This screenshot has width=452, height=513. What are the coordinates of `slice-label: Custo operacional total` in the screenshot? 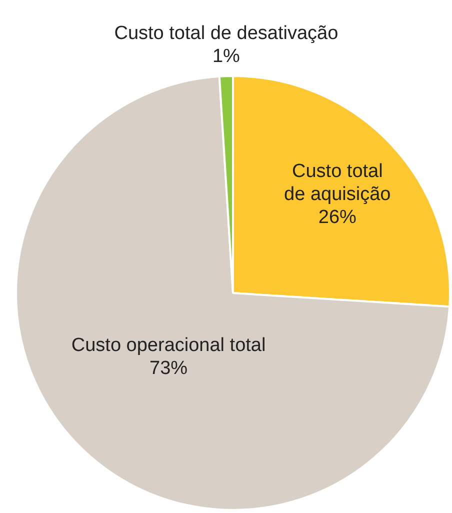 It's located at (168, 345).